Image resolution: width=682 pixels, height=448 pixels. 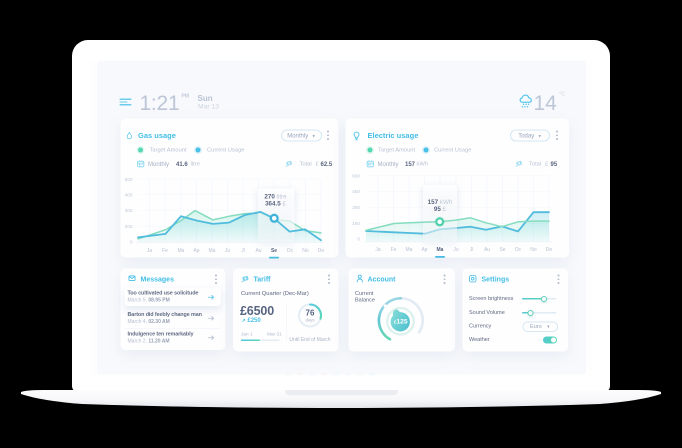 What do you see at coordinates (356, 192) in the screenshot?
I see `svg-text: 450` at bounding box center [356, 192].